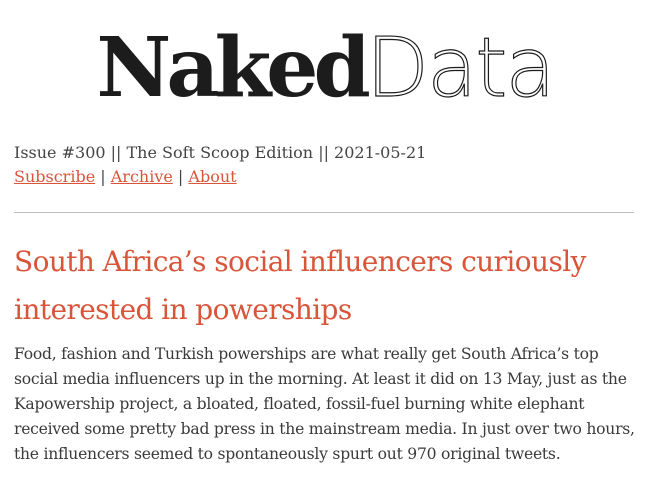 Image resolution: width=650 pixels, height=478 pixels. Describe the element at coordinates (324, 212) in the screenshot. I see `horizontal-divider` at that location.